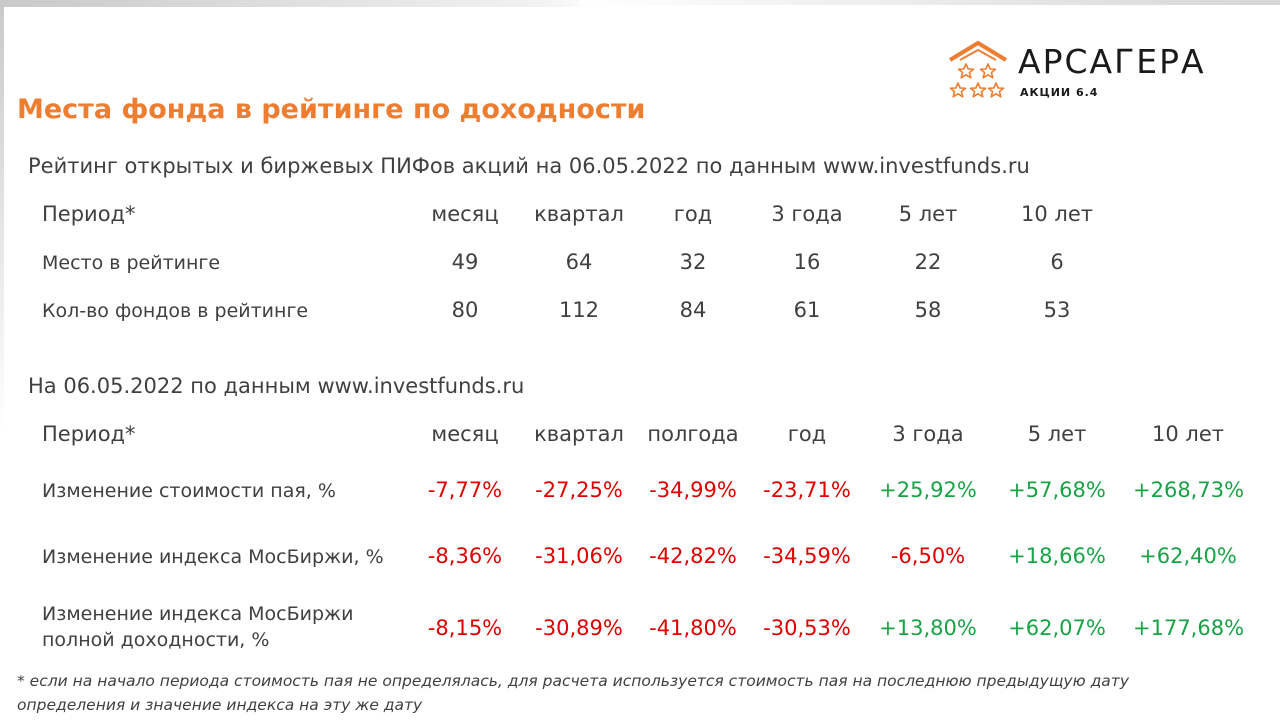  Describe the element at coordinates (807, 434) in the screenshot. I see `changes-col-header: год` at that location.